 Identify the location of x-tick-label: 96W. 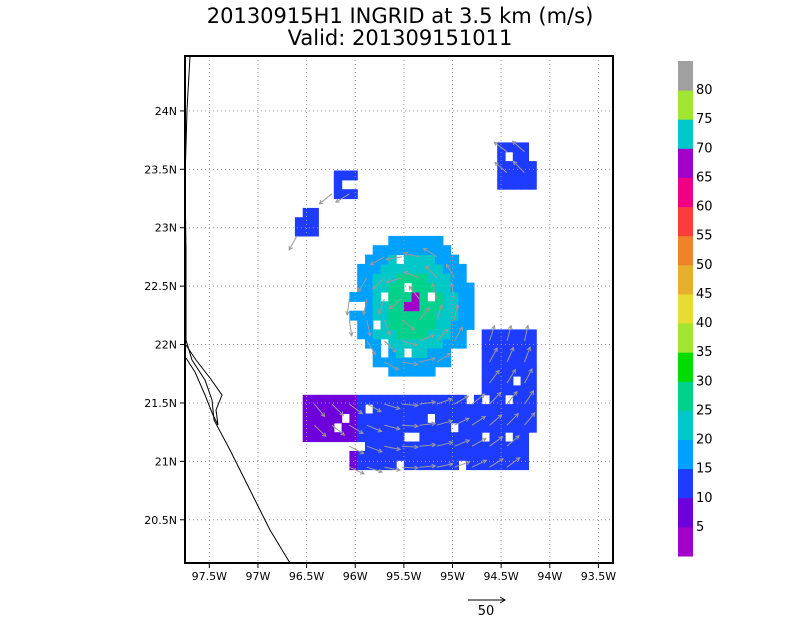
(355, 576).